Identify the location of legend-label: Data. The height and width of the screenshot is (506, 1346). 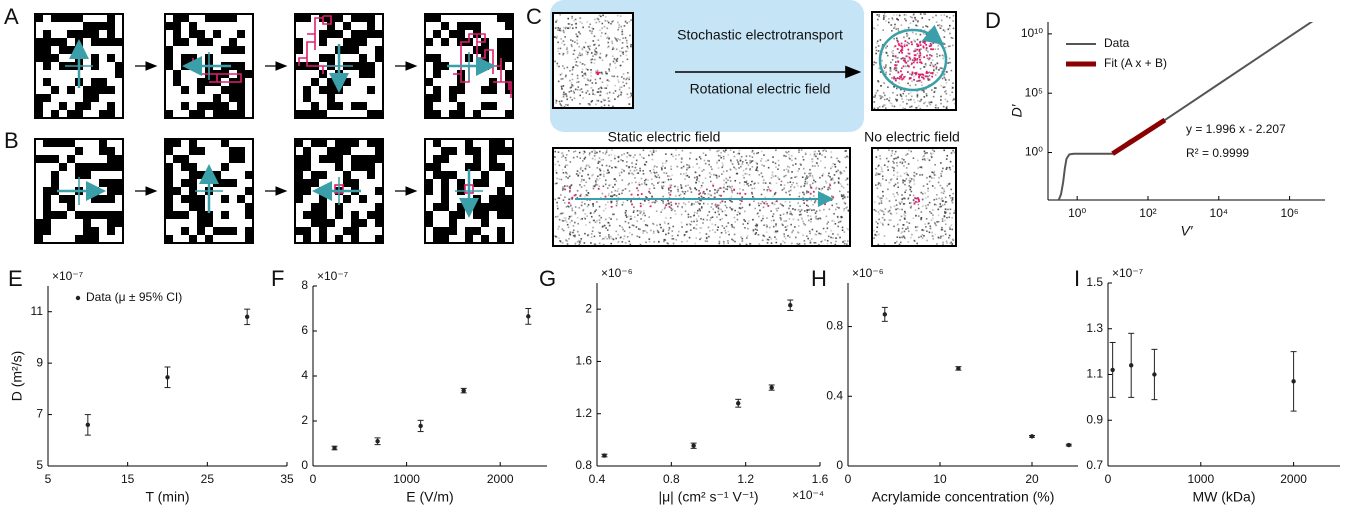
(1117, 43).